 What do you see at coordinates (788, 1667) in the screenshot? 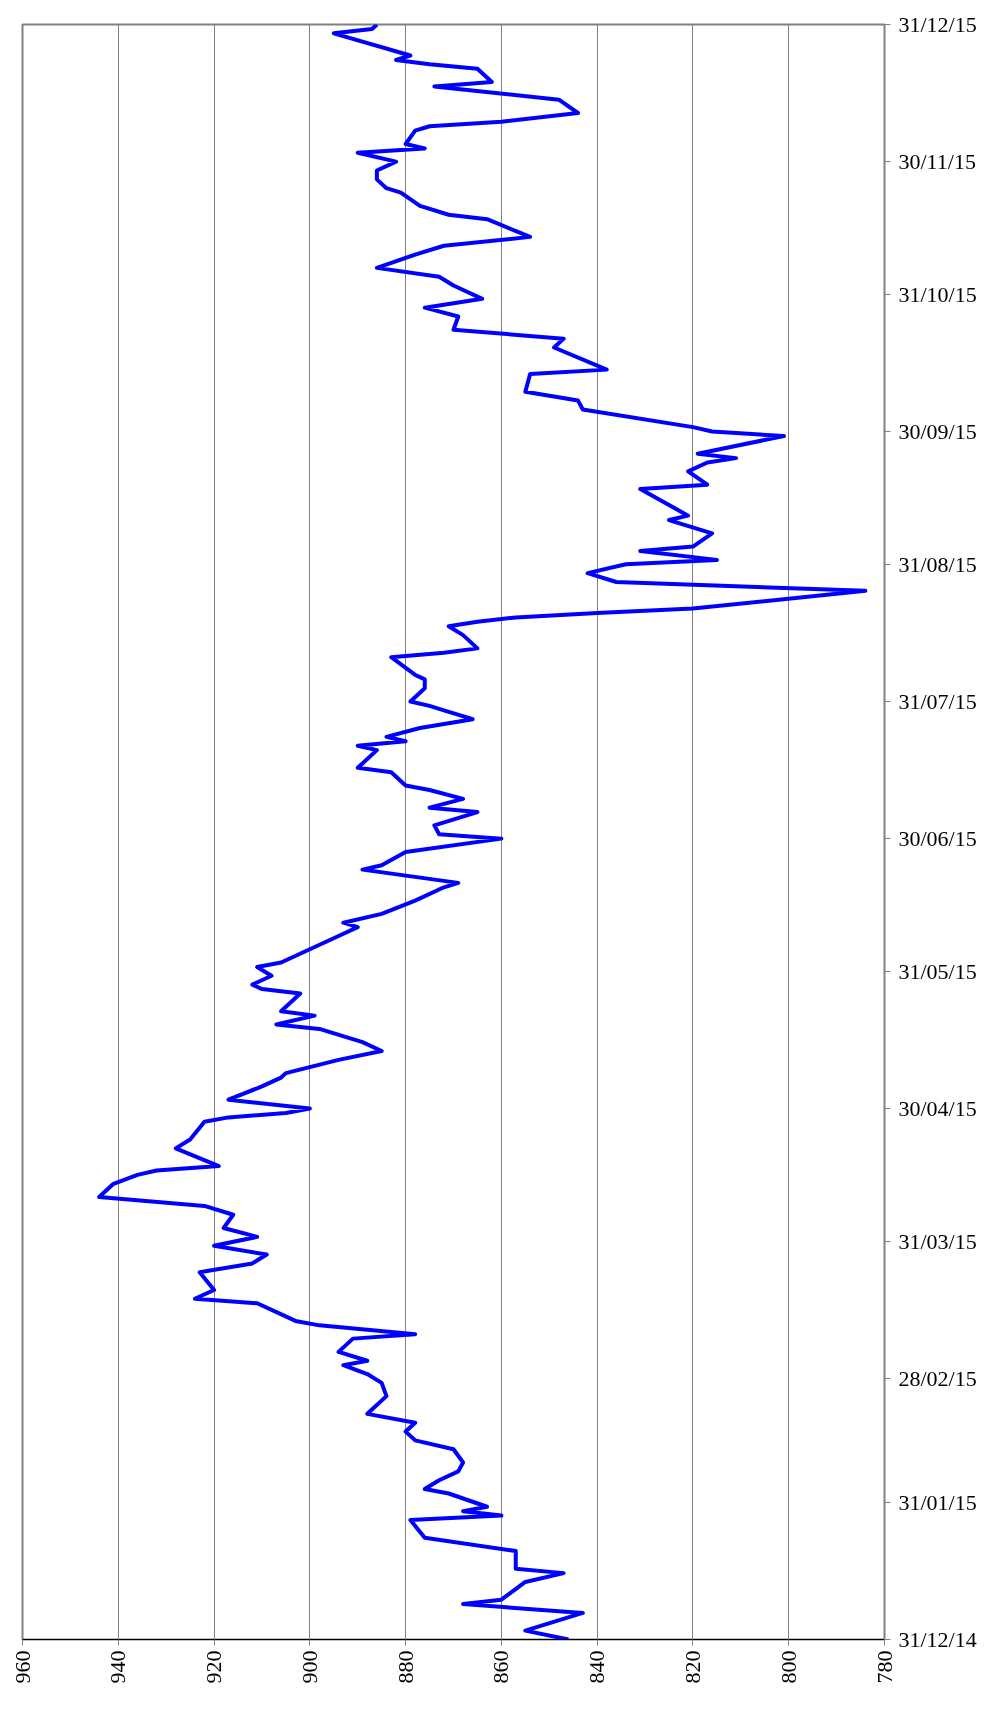
I see `x-tick-label: 800` at bounding box center [788, 1667].